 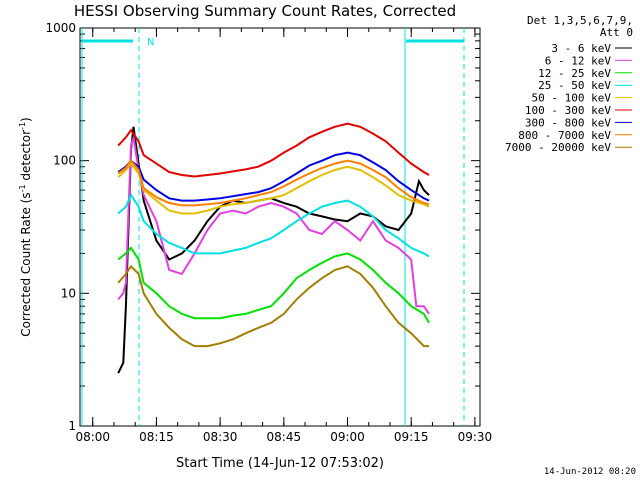 I want to click on y-tick-label: 1000, so click(x=60, y=28).